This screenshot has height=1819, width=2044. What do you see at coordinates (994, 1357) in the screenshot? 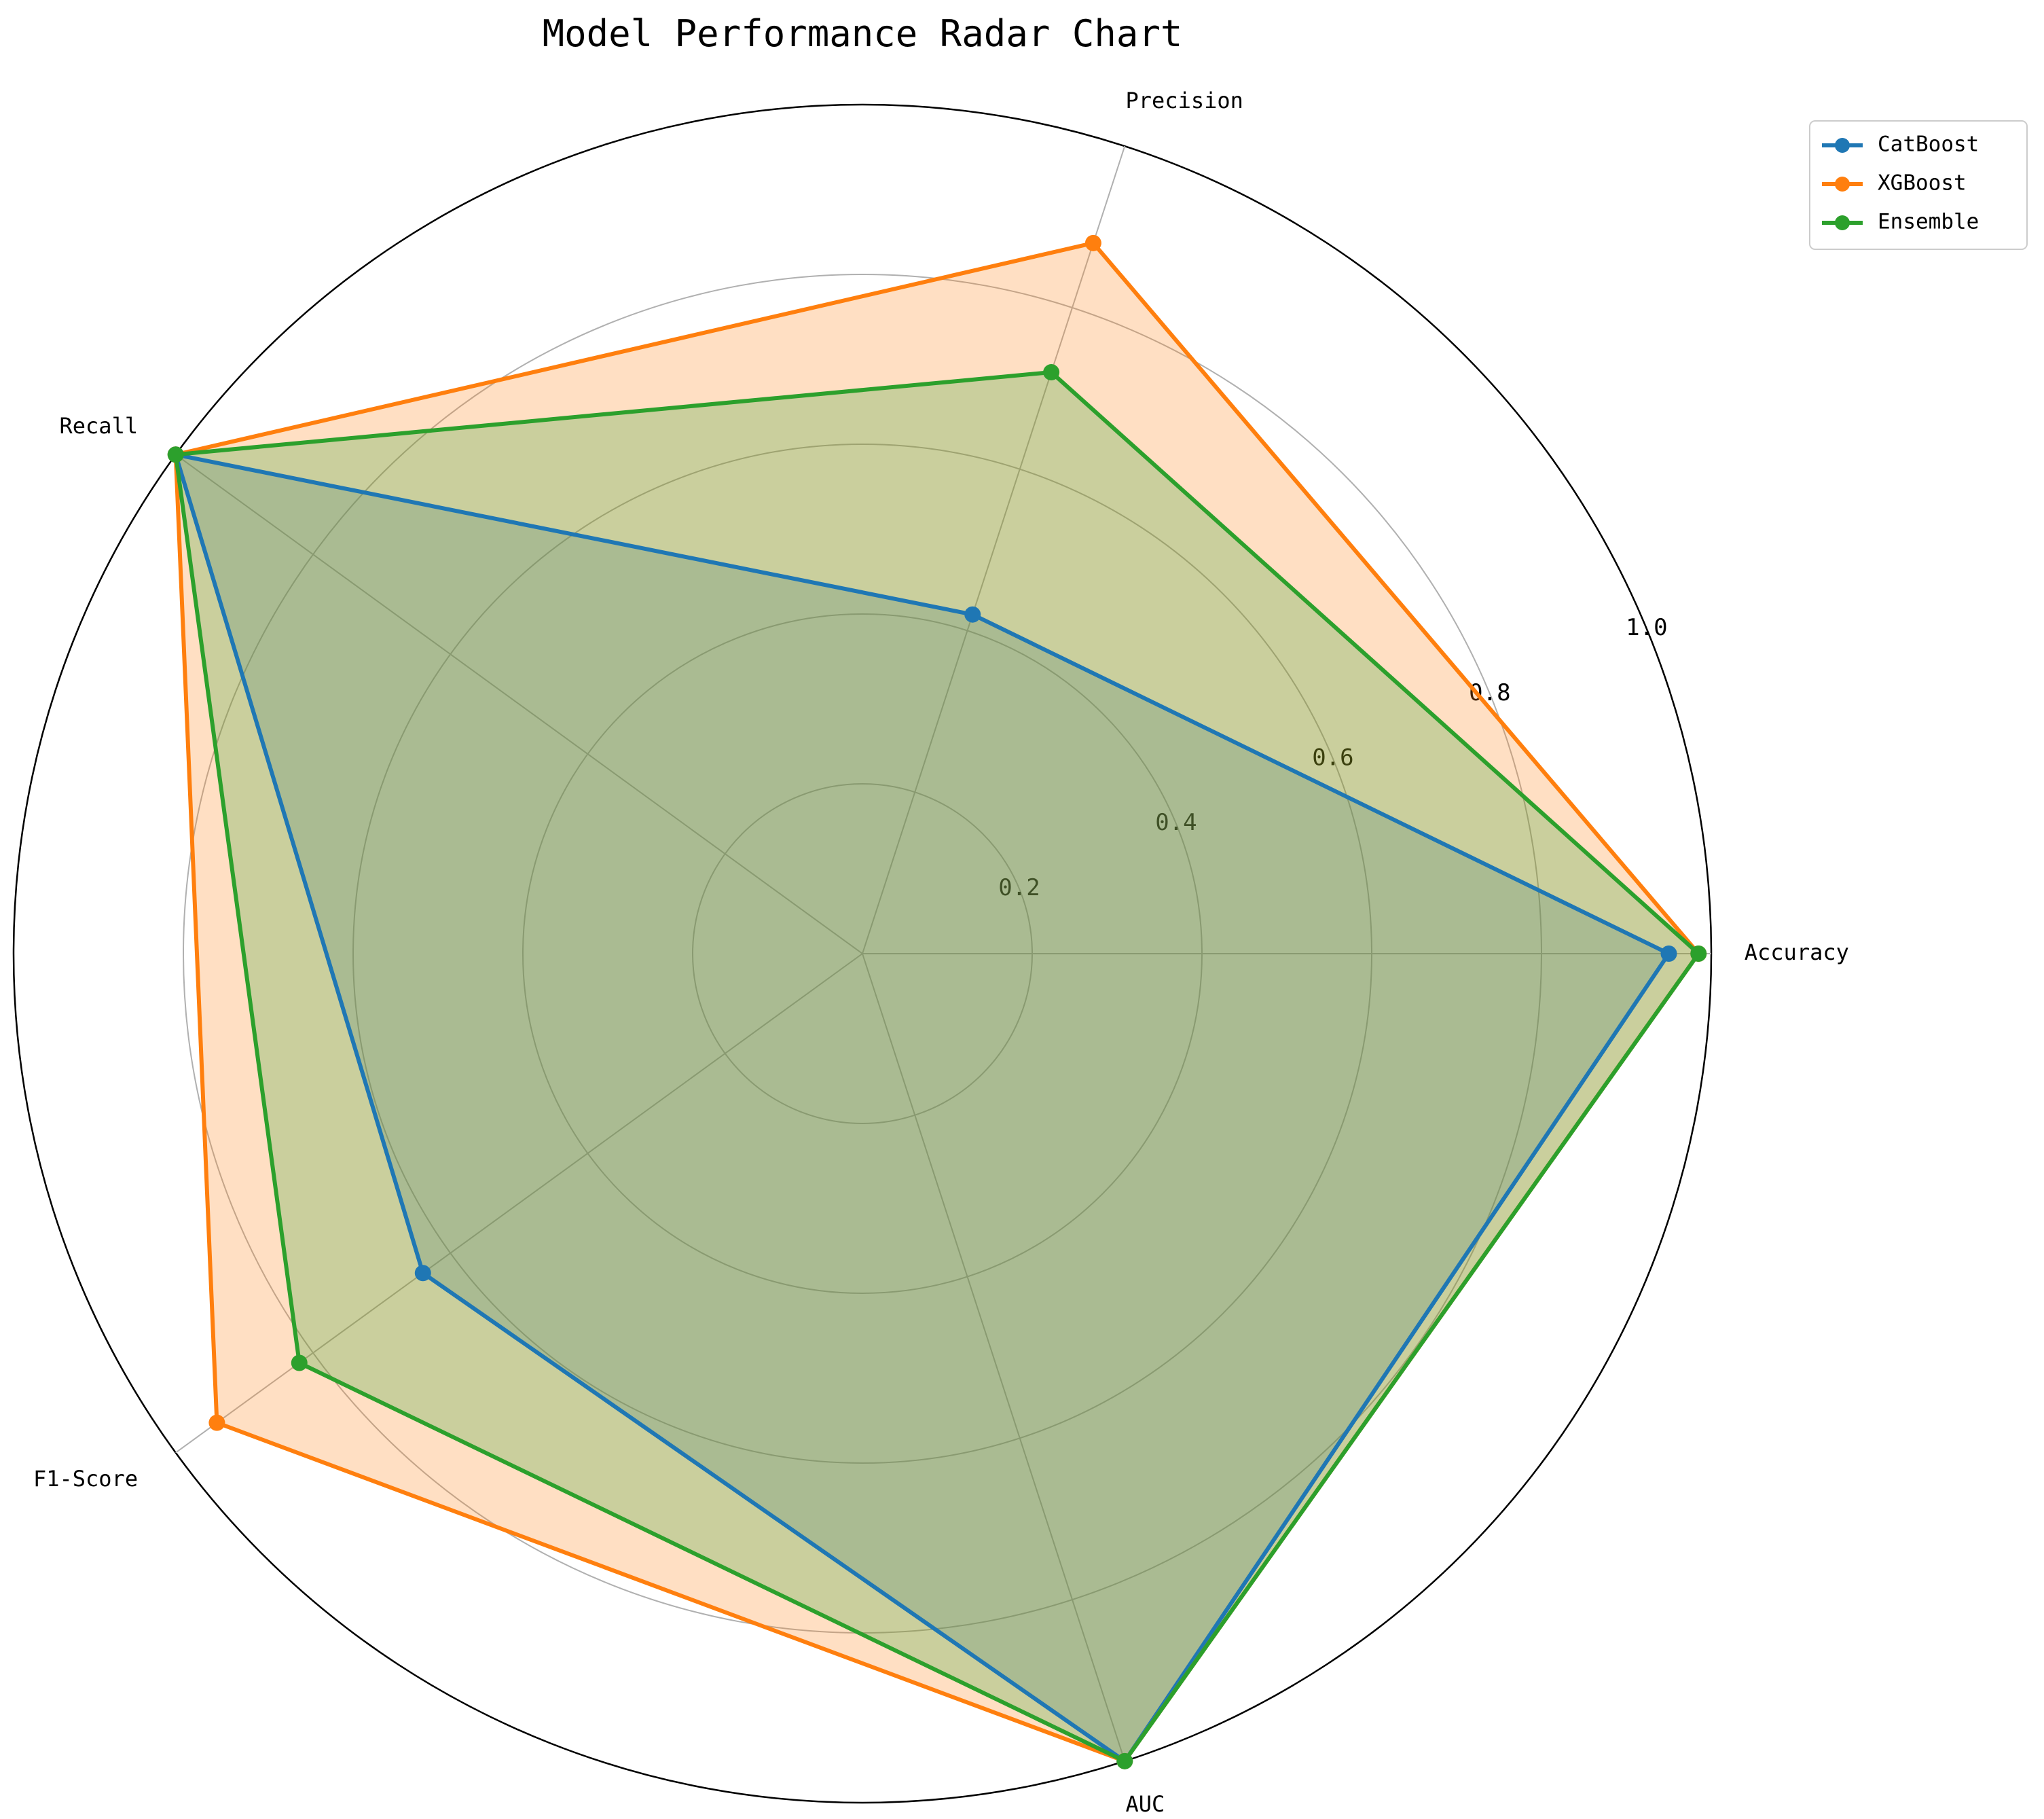
I see `spoke-auc` at bounding box center [994, 1357].